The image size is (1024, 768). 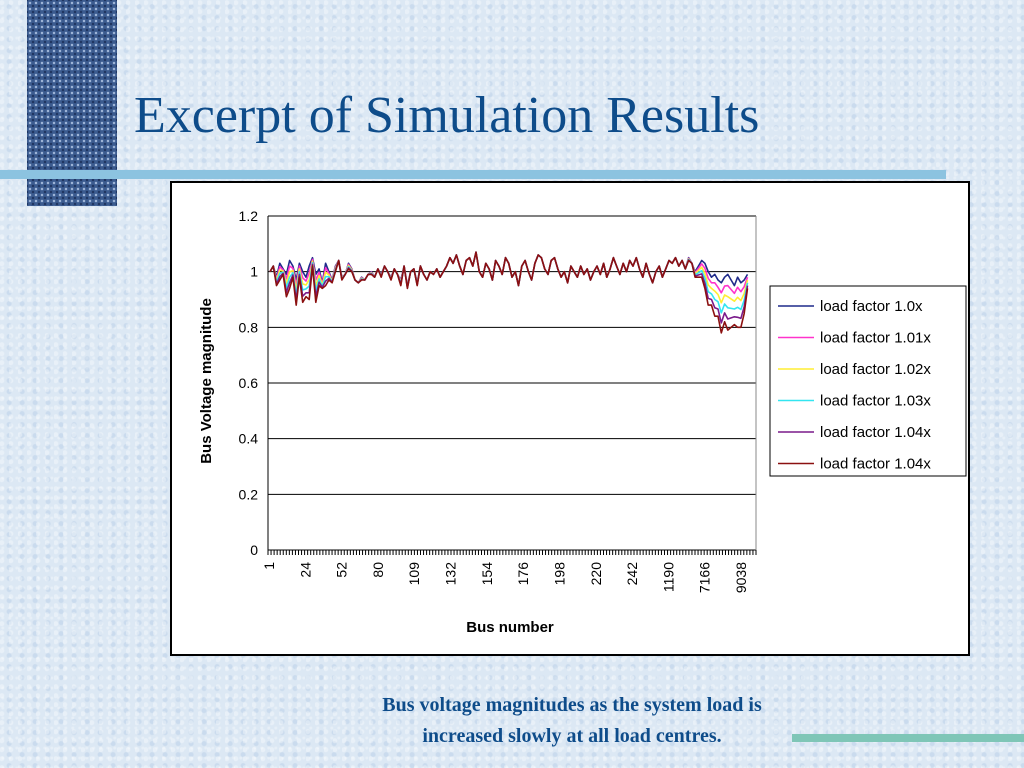 What do you see at coordinates (269, 566) in the screenshot?
I see `x-tick-label: 1` at bounding box center [269, 566].